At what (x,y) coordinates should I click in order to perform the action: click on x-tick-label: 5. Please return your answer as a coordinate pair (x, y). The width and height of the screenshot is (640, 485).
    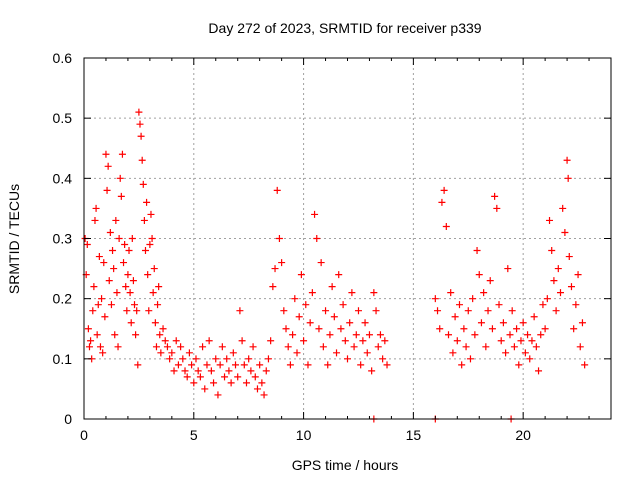
    Looking at the image, I should click on (194, 435).